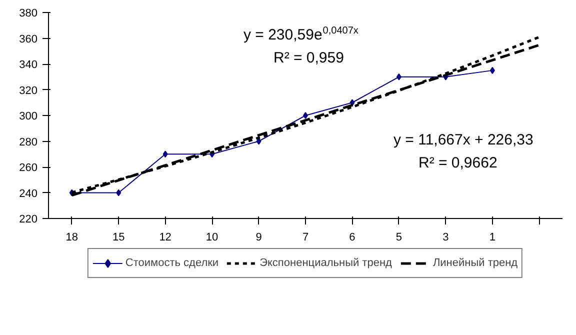  Describe the element at coordinates (464, 140) in the screenshot. I see `annotation: y = 11,667x + 226,33` at that location.